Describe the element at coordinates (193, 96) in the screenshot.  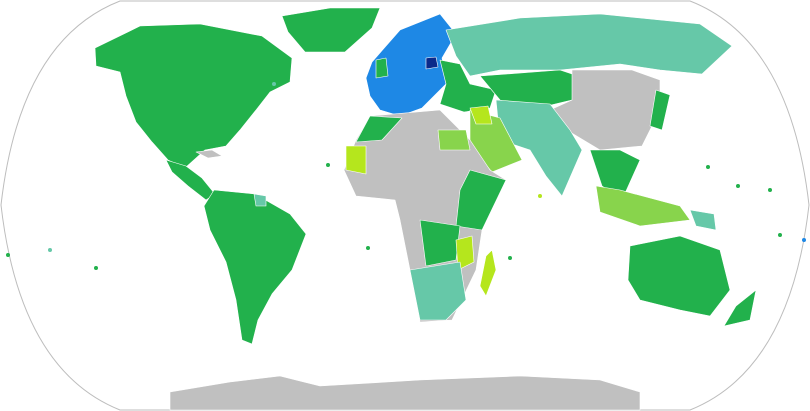
I see `region-north-america` at that location.